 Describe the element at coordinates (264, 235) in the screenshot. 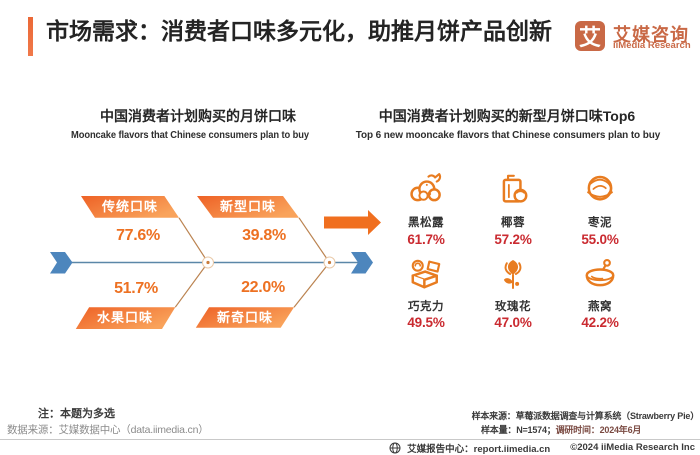

I see `branch-pct-new: 39.8%` at that location.